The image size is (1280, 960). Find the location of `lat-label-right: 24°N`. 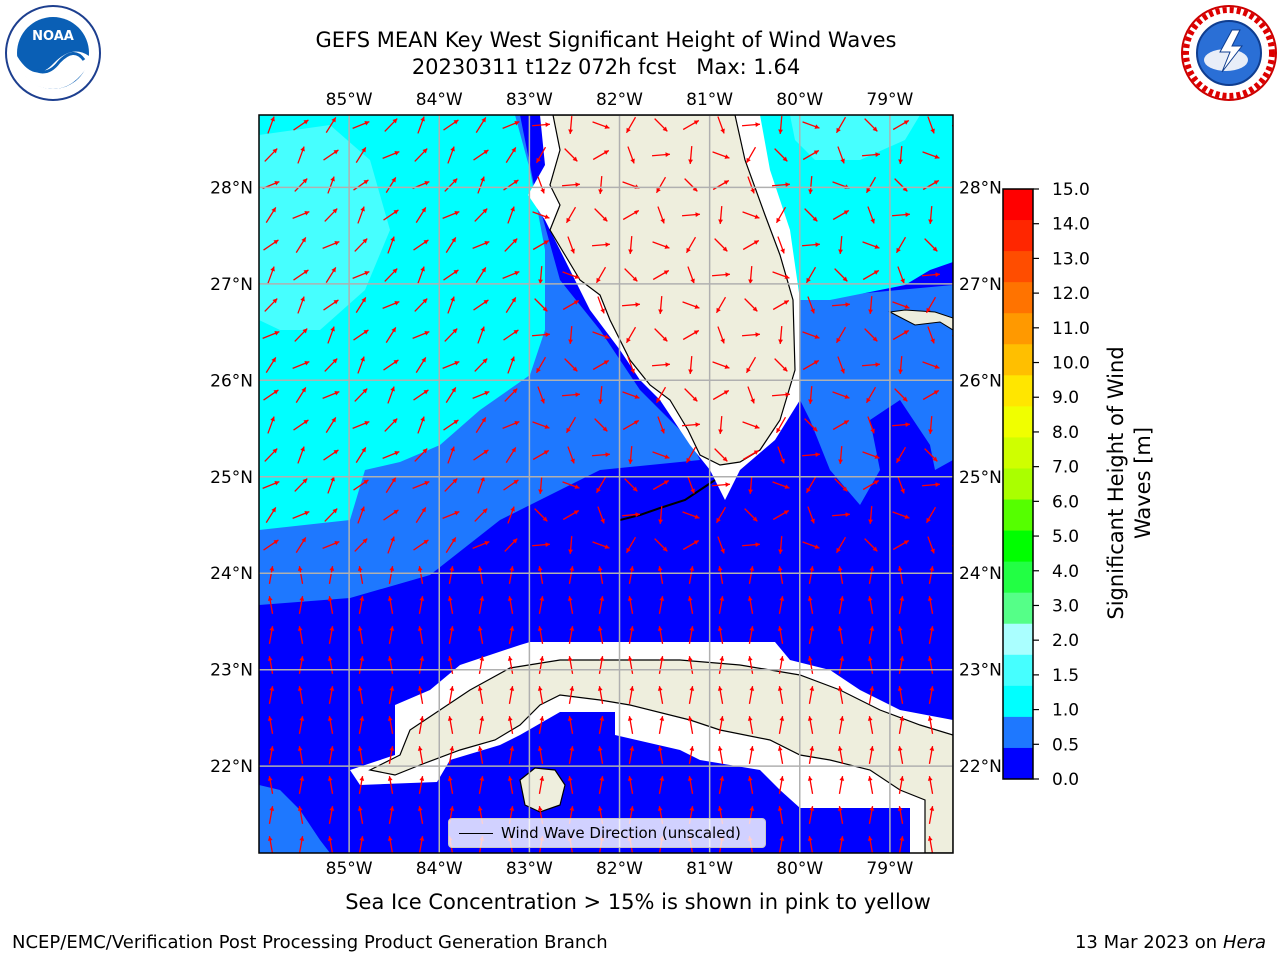

lat-label-right: 24°N is located at coordinates (980, 574).